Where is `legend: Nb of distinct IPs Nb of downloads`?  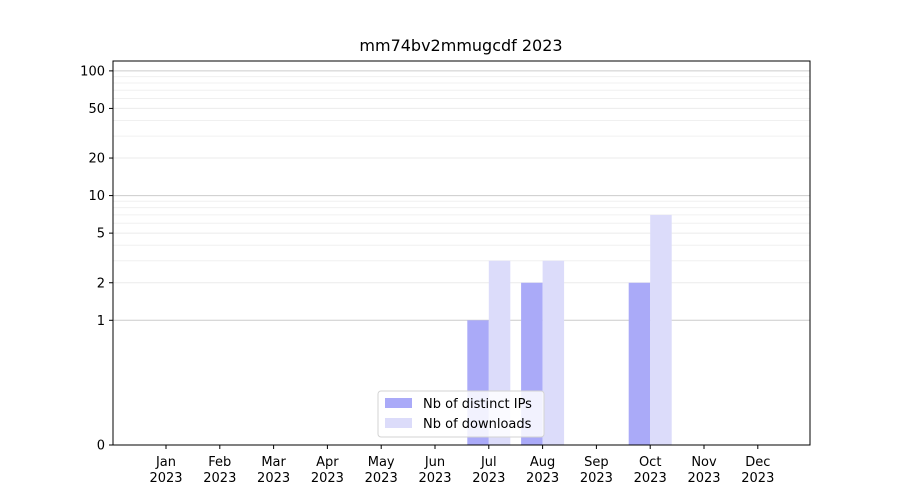 legend: Nb of distinct IPs Nb of downloads is located at coordinates (461, 414).